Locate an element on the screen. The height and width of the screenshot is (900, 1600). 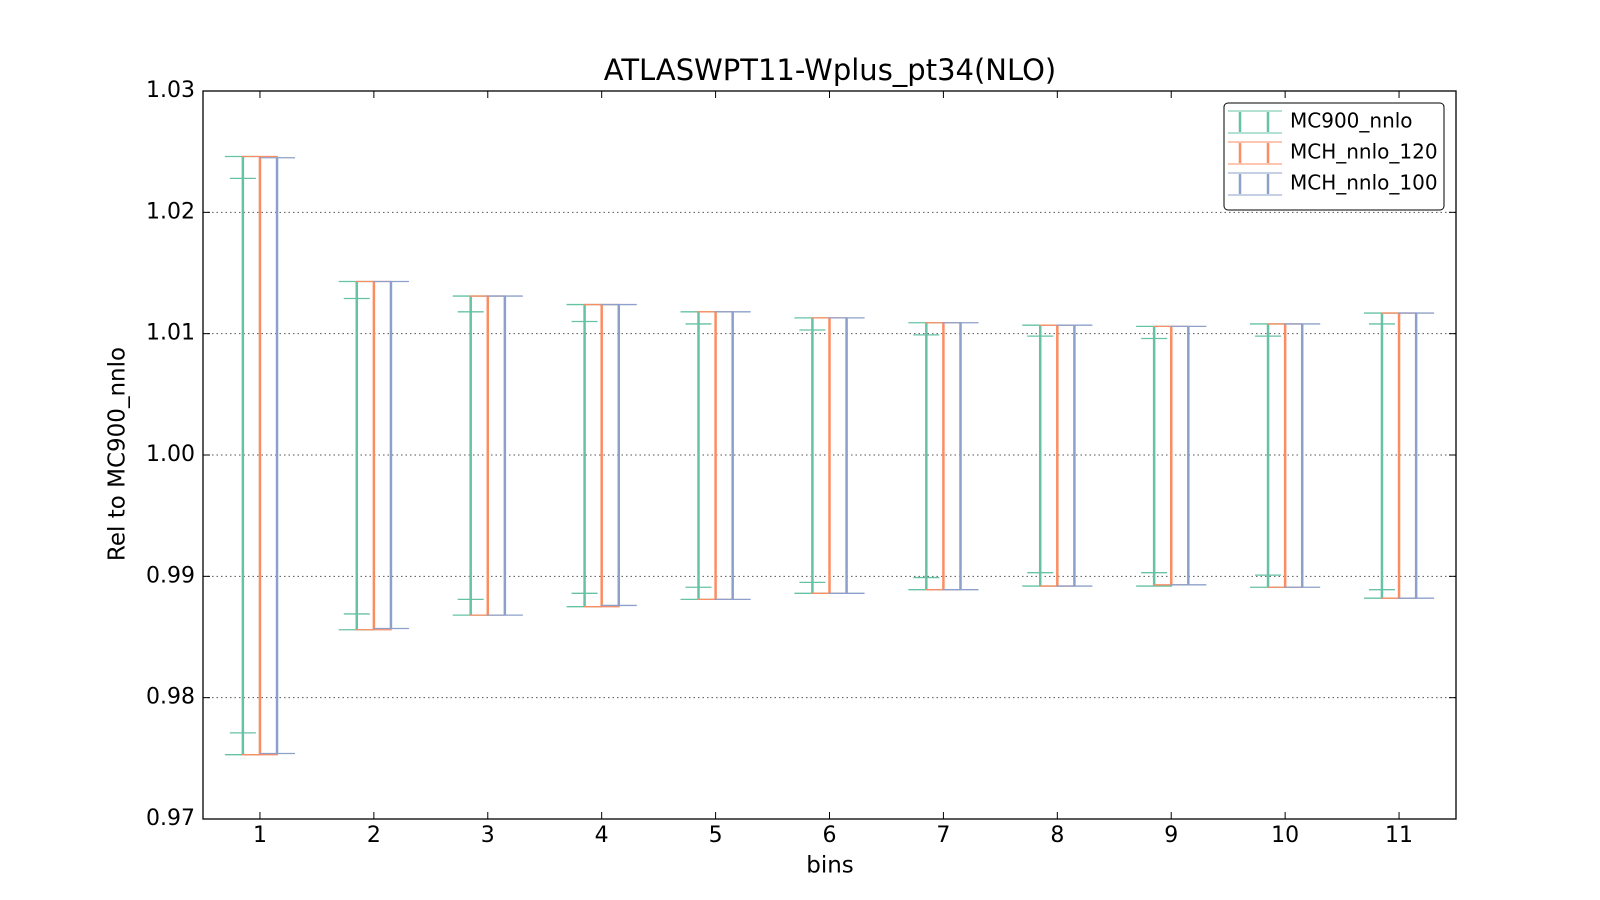
x-tick-label: 3 is located at coordinates (488, 835).